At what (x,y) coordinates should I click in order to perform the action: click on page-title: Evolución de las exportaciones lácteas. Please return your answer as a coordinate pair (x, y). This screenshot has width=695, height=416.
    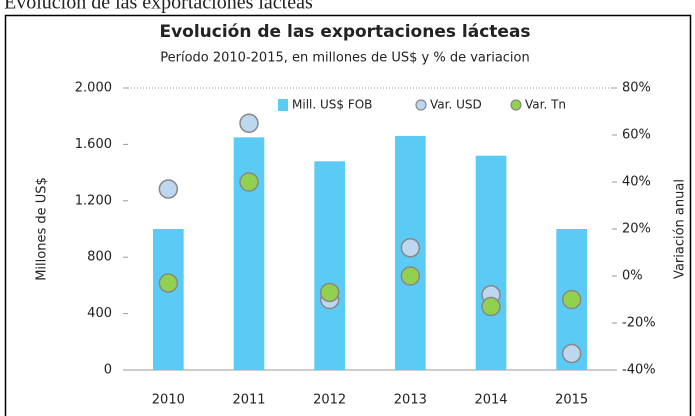
    Looking at the image, I should click on (158, 7).